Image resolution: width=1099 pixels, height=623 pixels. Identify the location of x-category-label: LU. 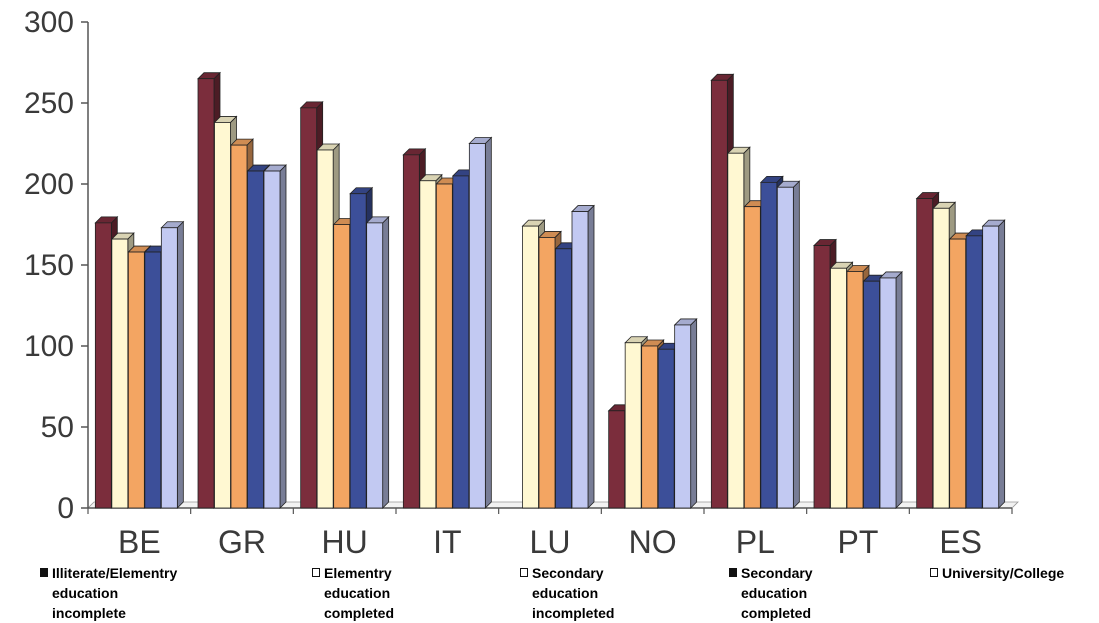
(550, 542).